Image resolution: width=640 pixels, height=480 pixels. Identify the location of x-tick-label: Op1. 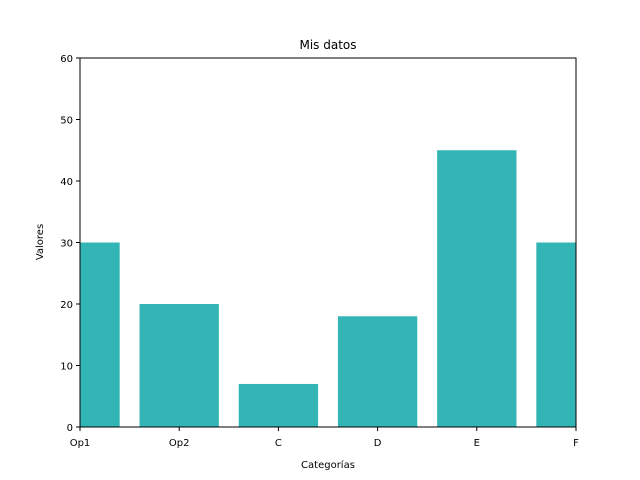
(80, 443).